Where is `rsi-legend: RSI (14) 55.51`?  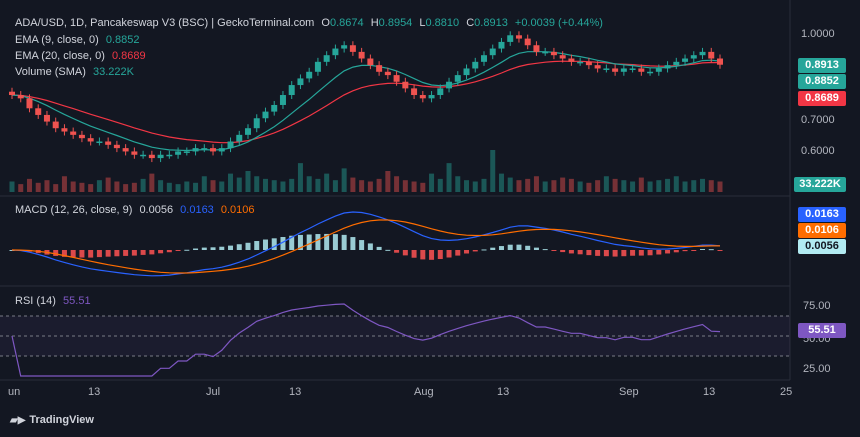
rsi-legend: RSI (14) 55.51 is located at coordinates (55, 301).